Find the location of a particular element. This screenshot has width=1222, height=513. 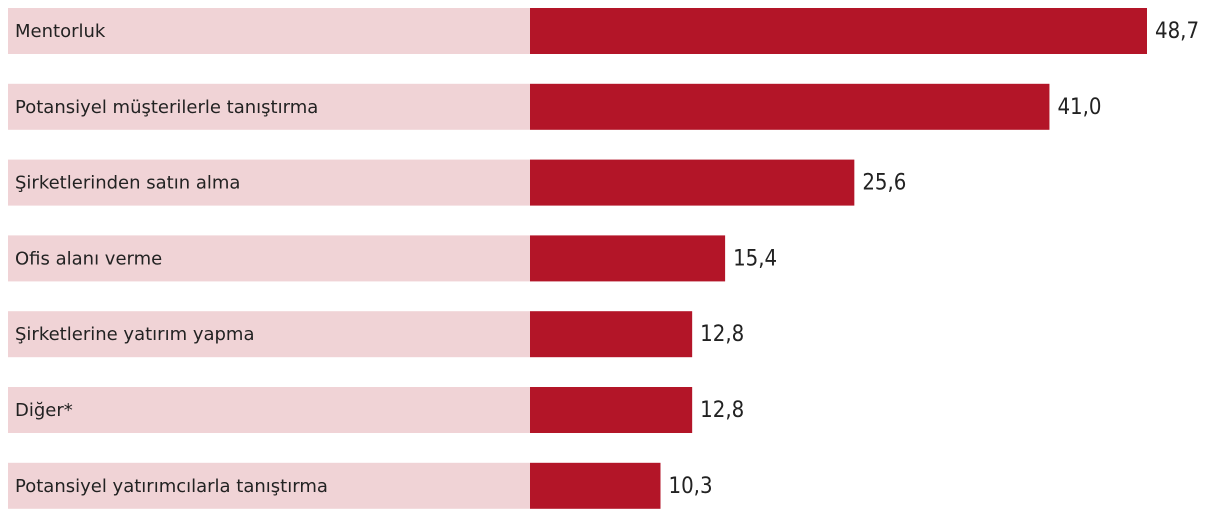

category-label: Şirketlerinden satın alma is located at coordinates (127, 183).